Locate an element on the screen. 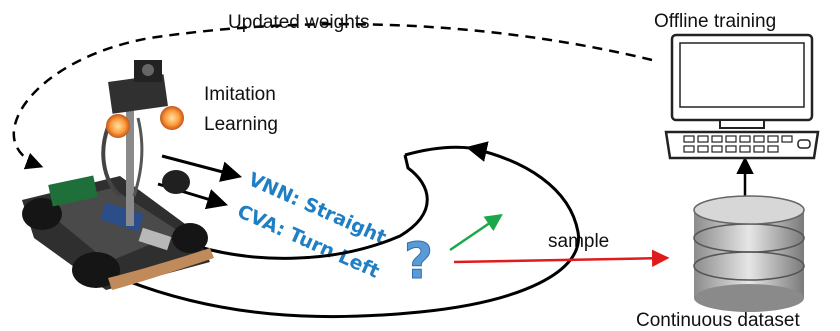  computer-icon is located at coordinates (742, 96).